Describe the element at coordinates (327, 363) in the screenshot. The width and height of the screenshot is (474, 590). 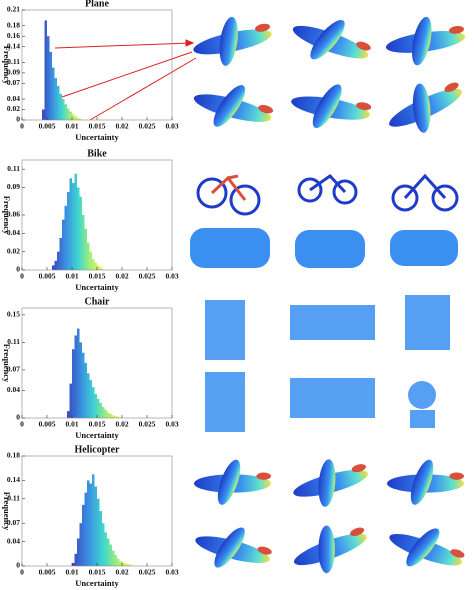
I see `chairs` at that location.